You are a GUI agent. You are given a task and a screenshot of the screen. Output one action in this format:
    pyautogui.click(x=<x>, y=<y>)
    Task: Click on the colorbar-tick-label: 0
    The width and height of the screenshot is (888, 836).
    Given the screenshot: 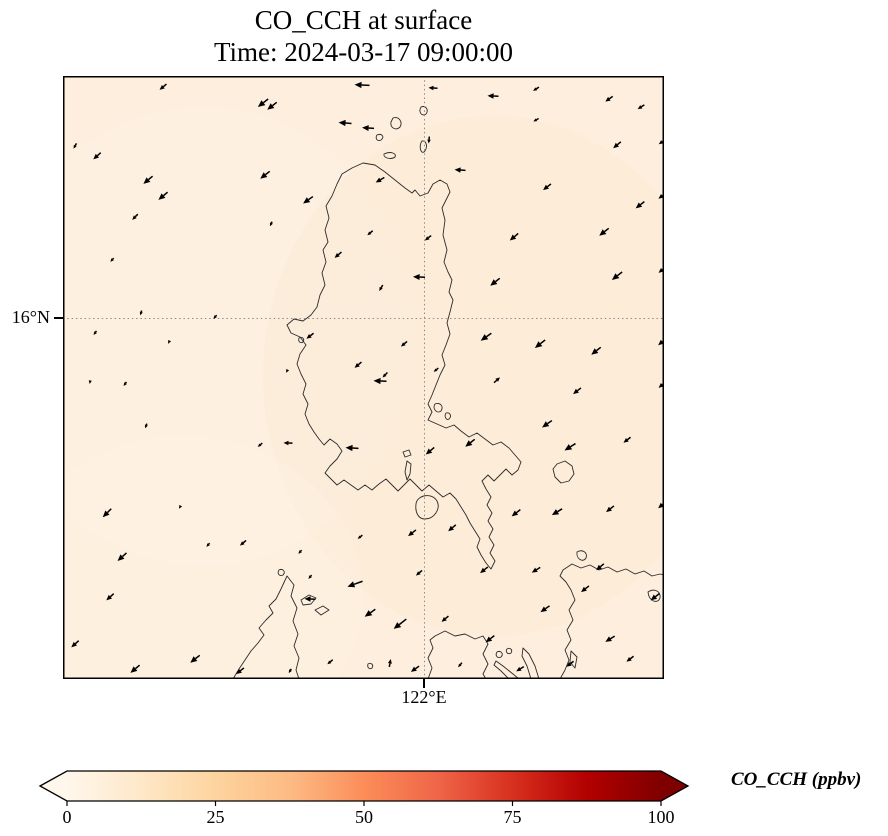 What is the action you would take?
    pyautogui.click(x=67, y=817)
    